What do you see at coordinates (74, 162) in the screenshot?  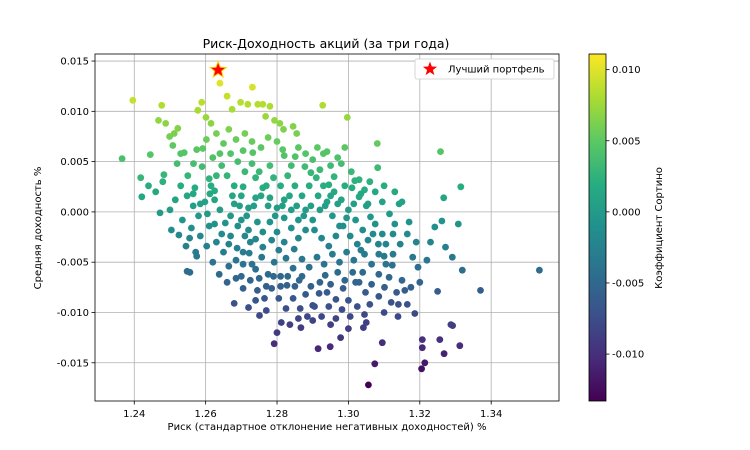 I see `y-tick-label: 0.005` at bounding box center [74, 162].